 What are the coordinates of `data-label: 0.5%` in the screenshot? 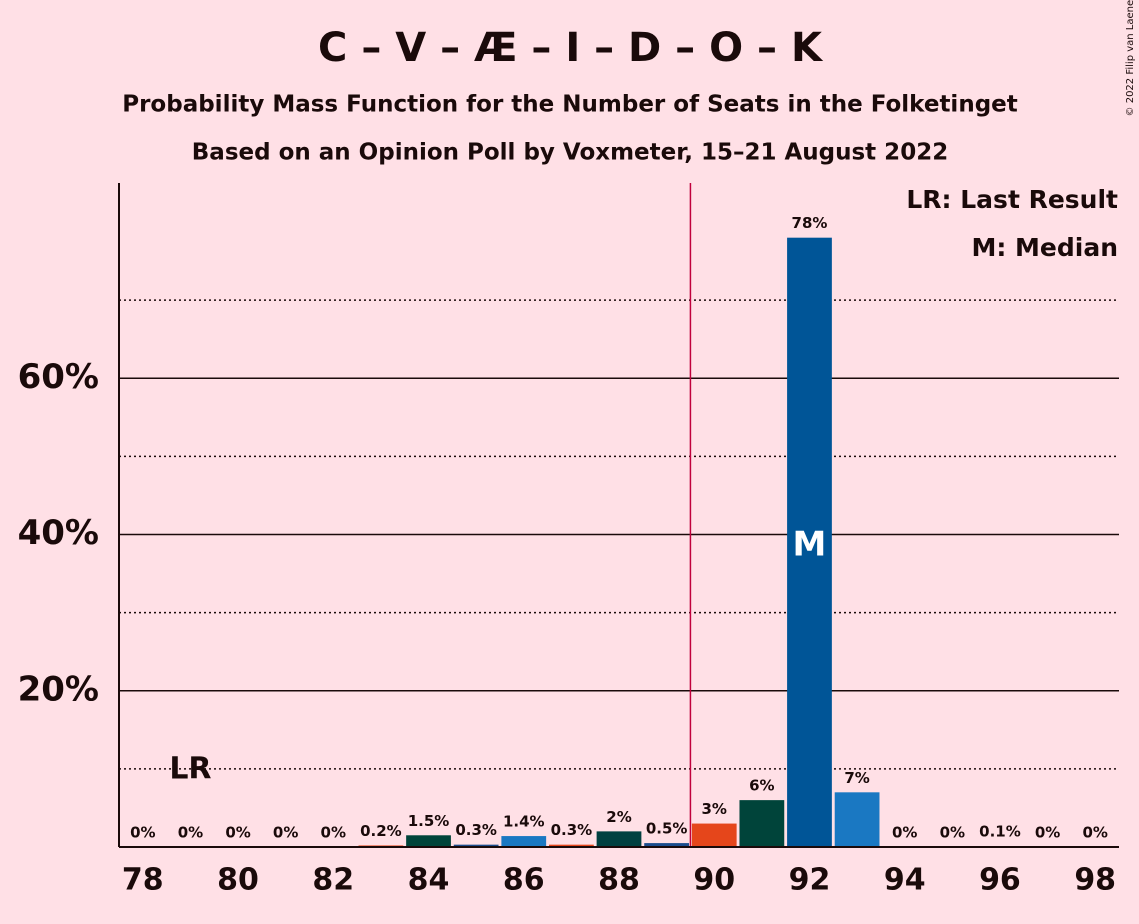 It's located at (667, 829).